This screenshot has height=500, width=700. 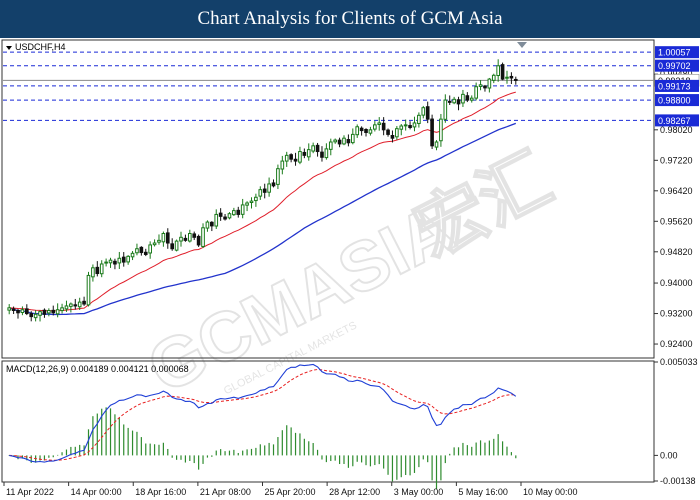 What do you see at coordinates (674, 121) in the screenshot?
I see `level-tag-label: 0.98267` at bounding box center [674, 121].